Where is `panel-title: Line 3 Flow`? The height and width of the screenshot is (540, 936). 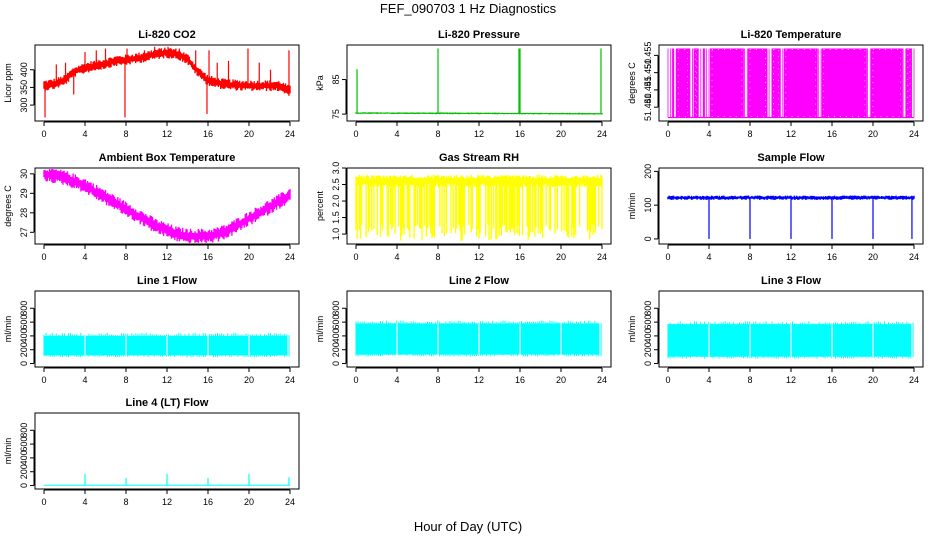
panel-title: Line 3 Flow is located at coordinates (791, 281).